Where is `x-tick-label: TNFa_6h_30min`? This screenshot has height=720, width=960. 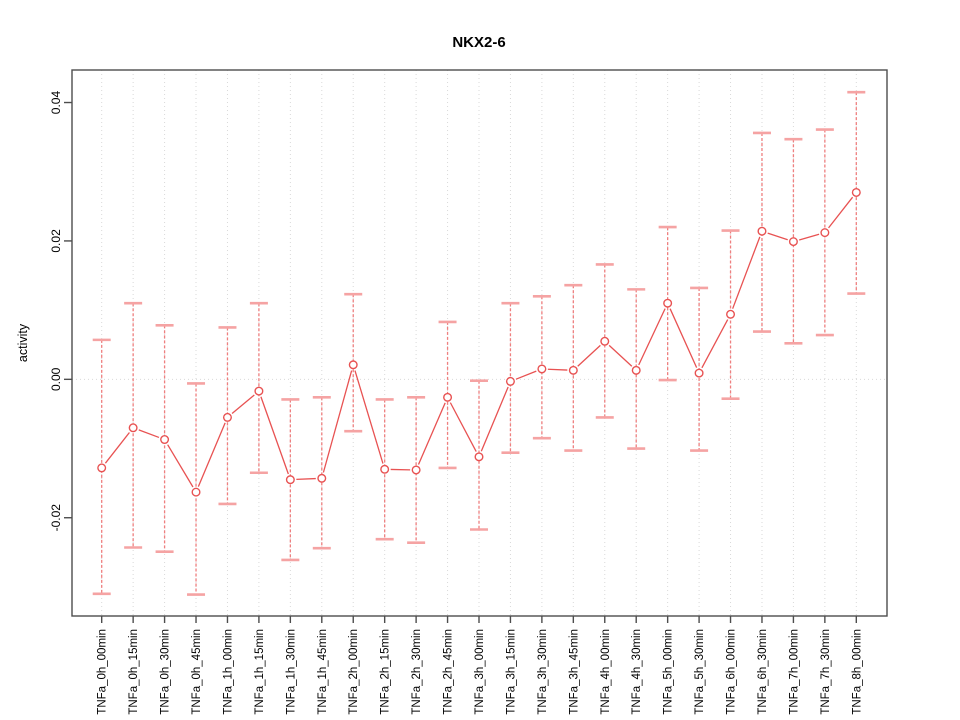
x-tick-label: TNFa_6h_30min is located at coordinates (763, 672).